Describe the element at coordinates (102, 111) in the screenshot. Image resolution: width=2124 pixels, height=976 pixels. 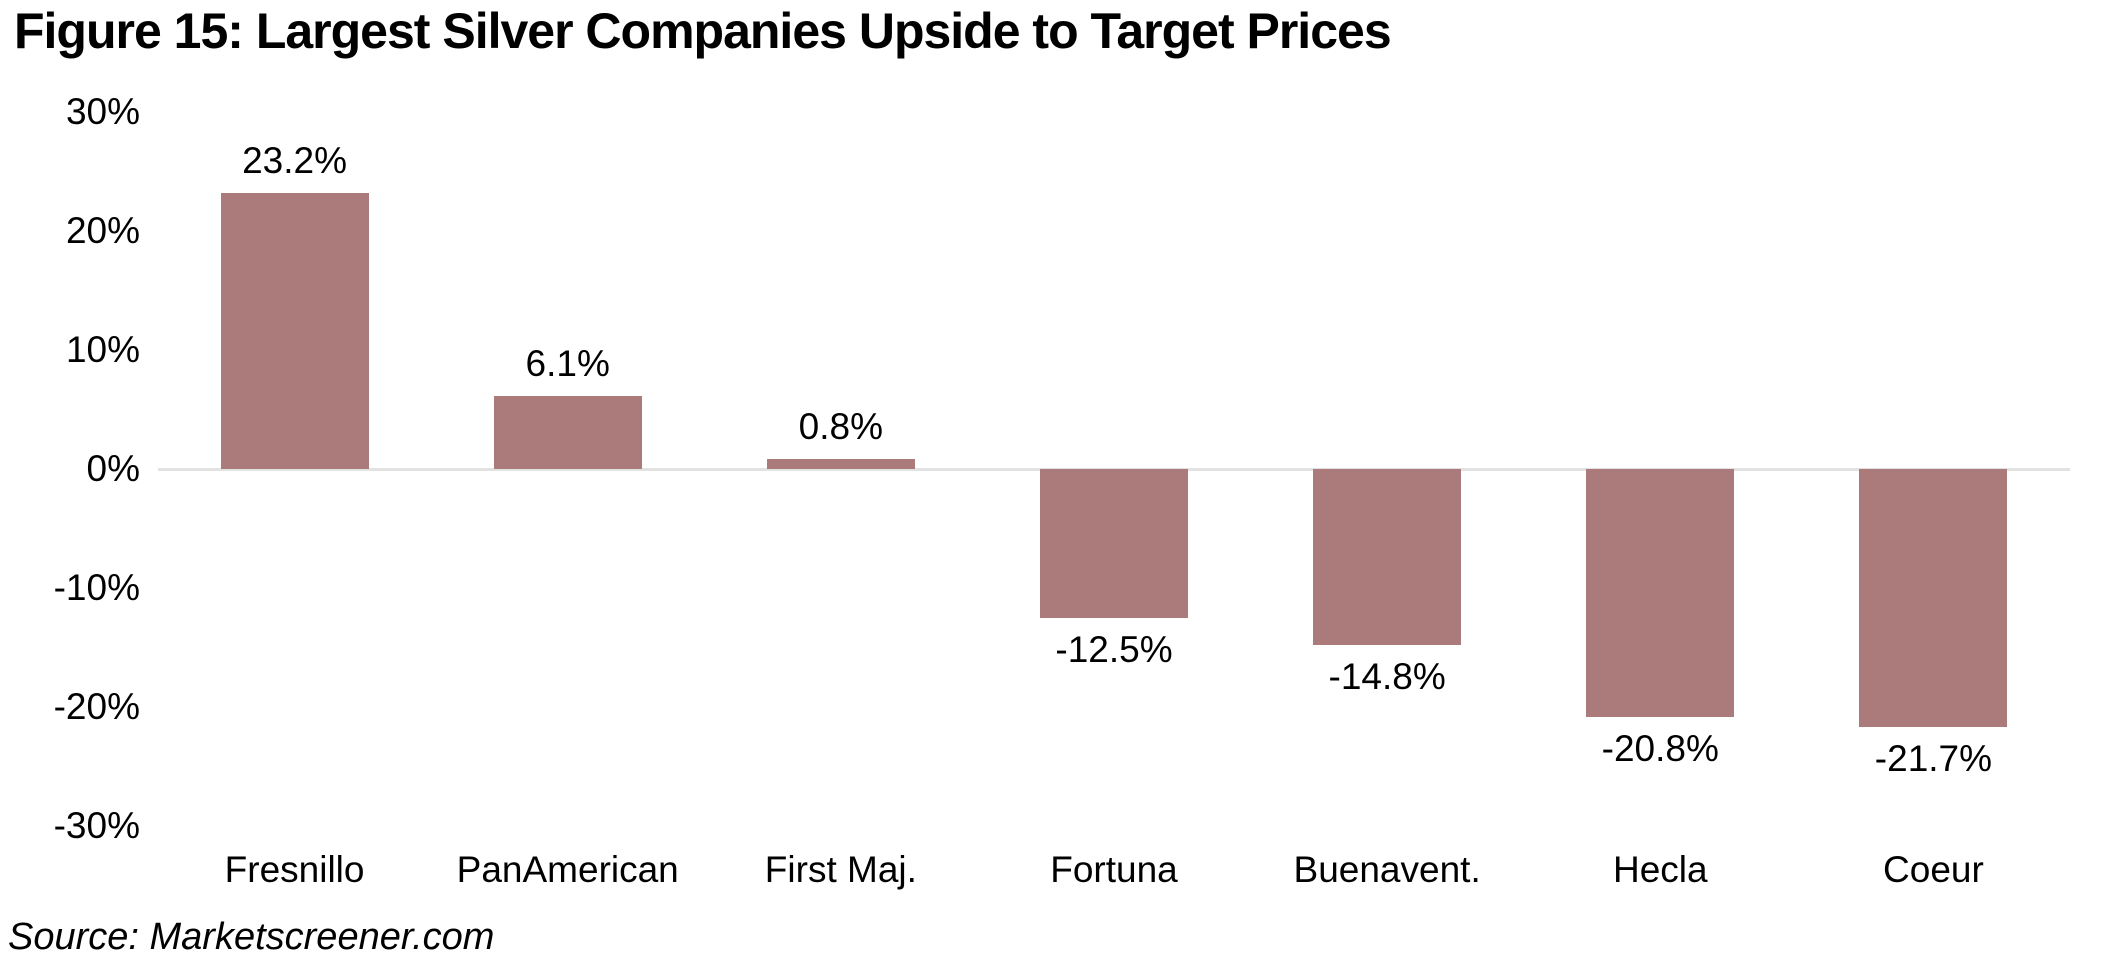
I see `y-tick-label: 30%` at that location.